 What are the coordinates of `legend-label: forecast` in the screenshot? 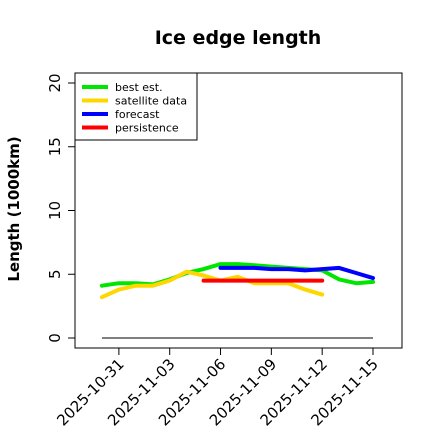 It's located at (137, 114).